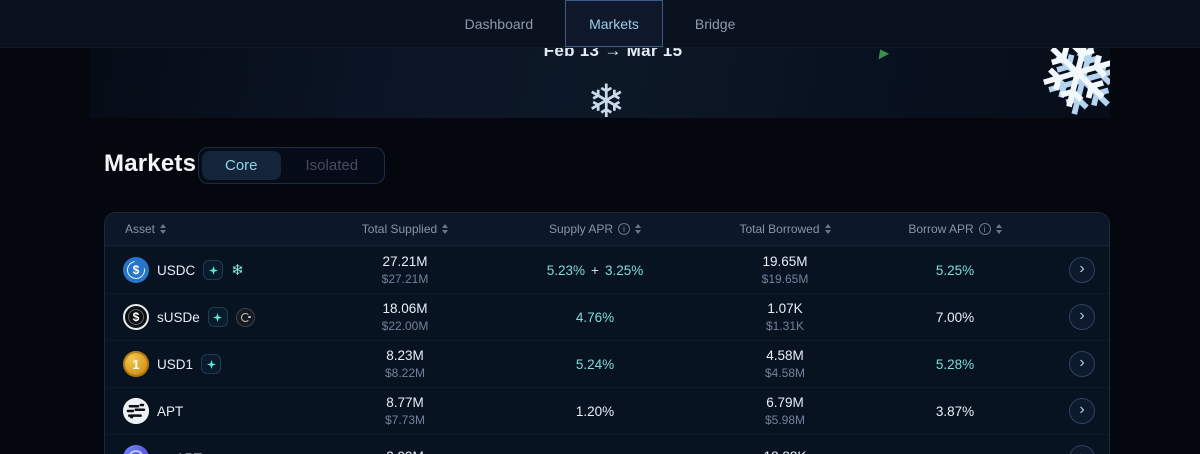 Image resolution: width=1200 pixels, height=454 pixels. Describe the element at coordinates (785, 420) in the screenshot. I see `borrowed-usd: $5.98M` at that location.